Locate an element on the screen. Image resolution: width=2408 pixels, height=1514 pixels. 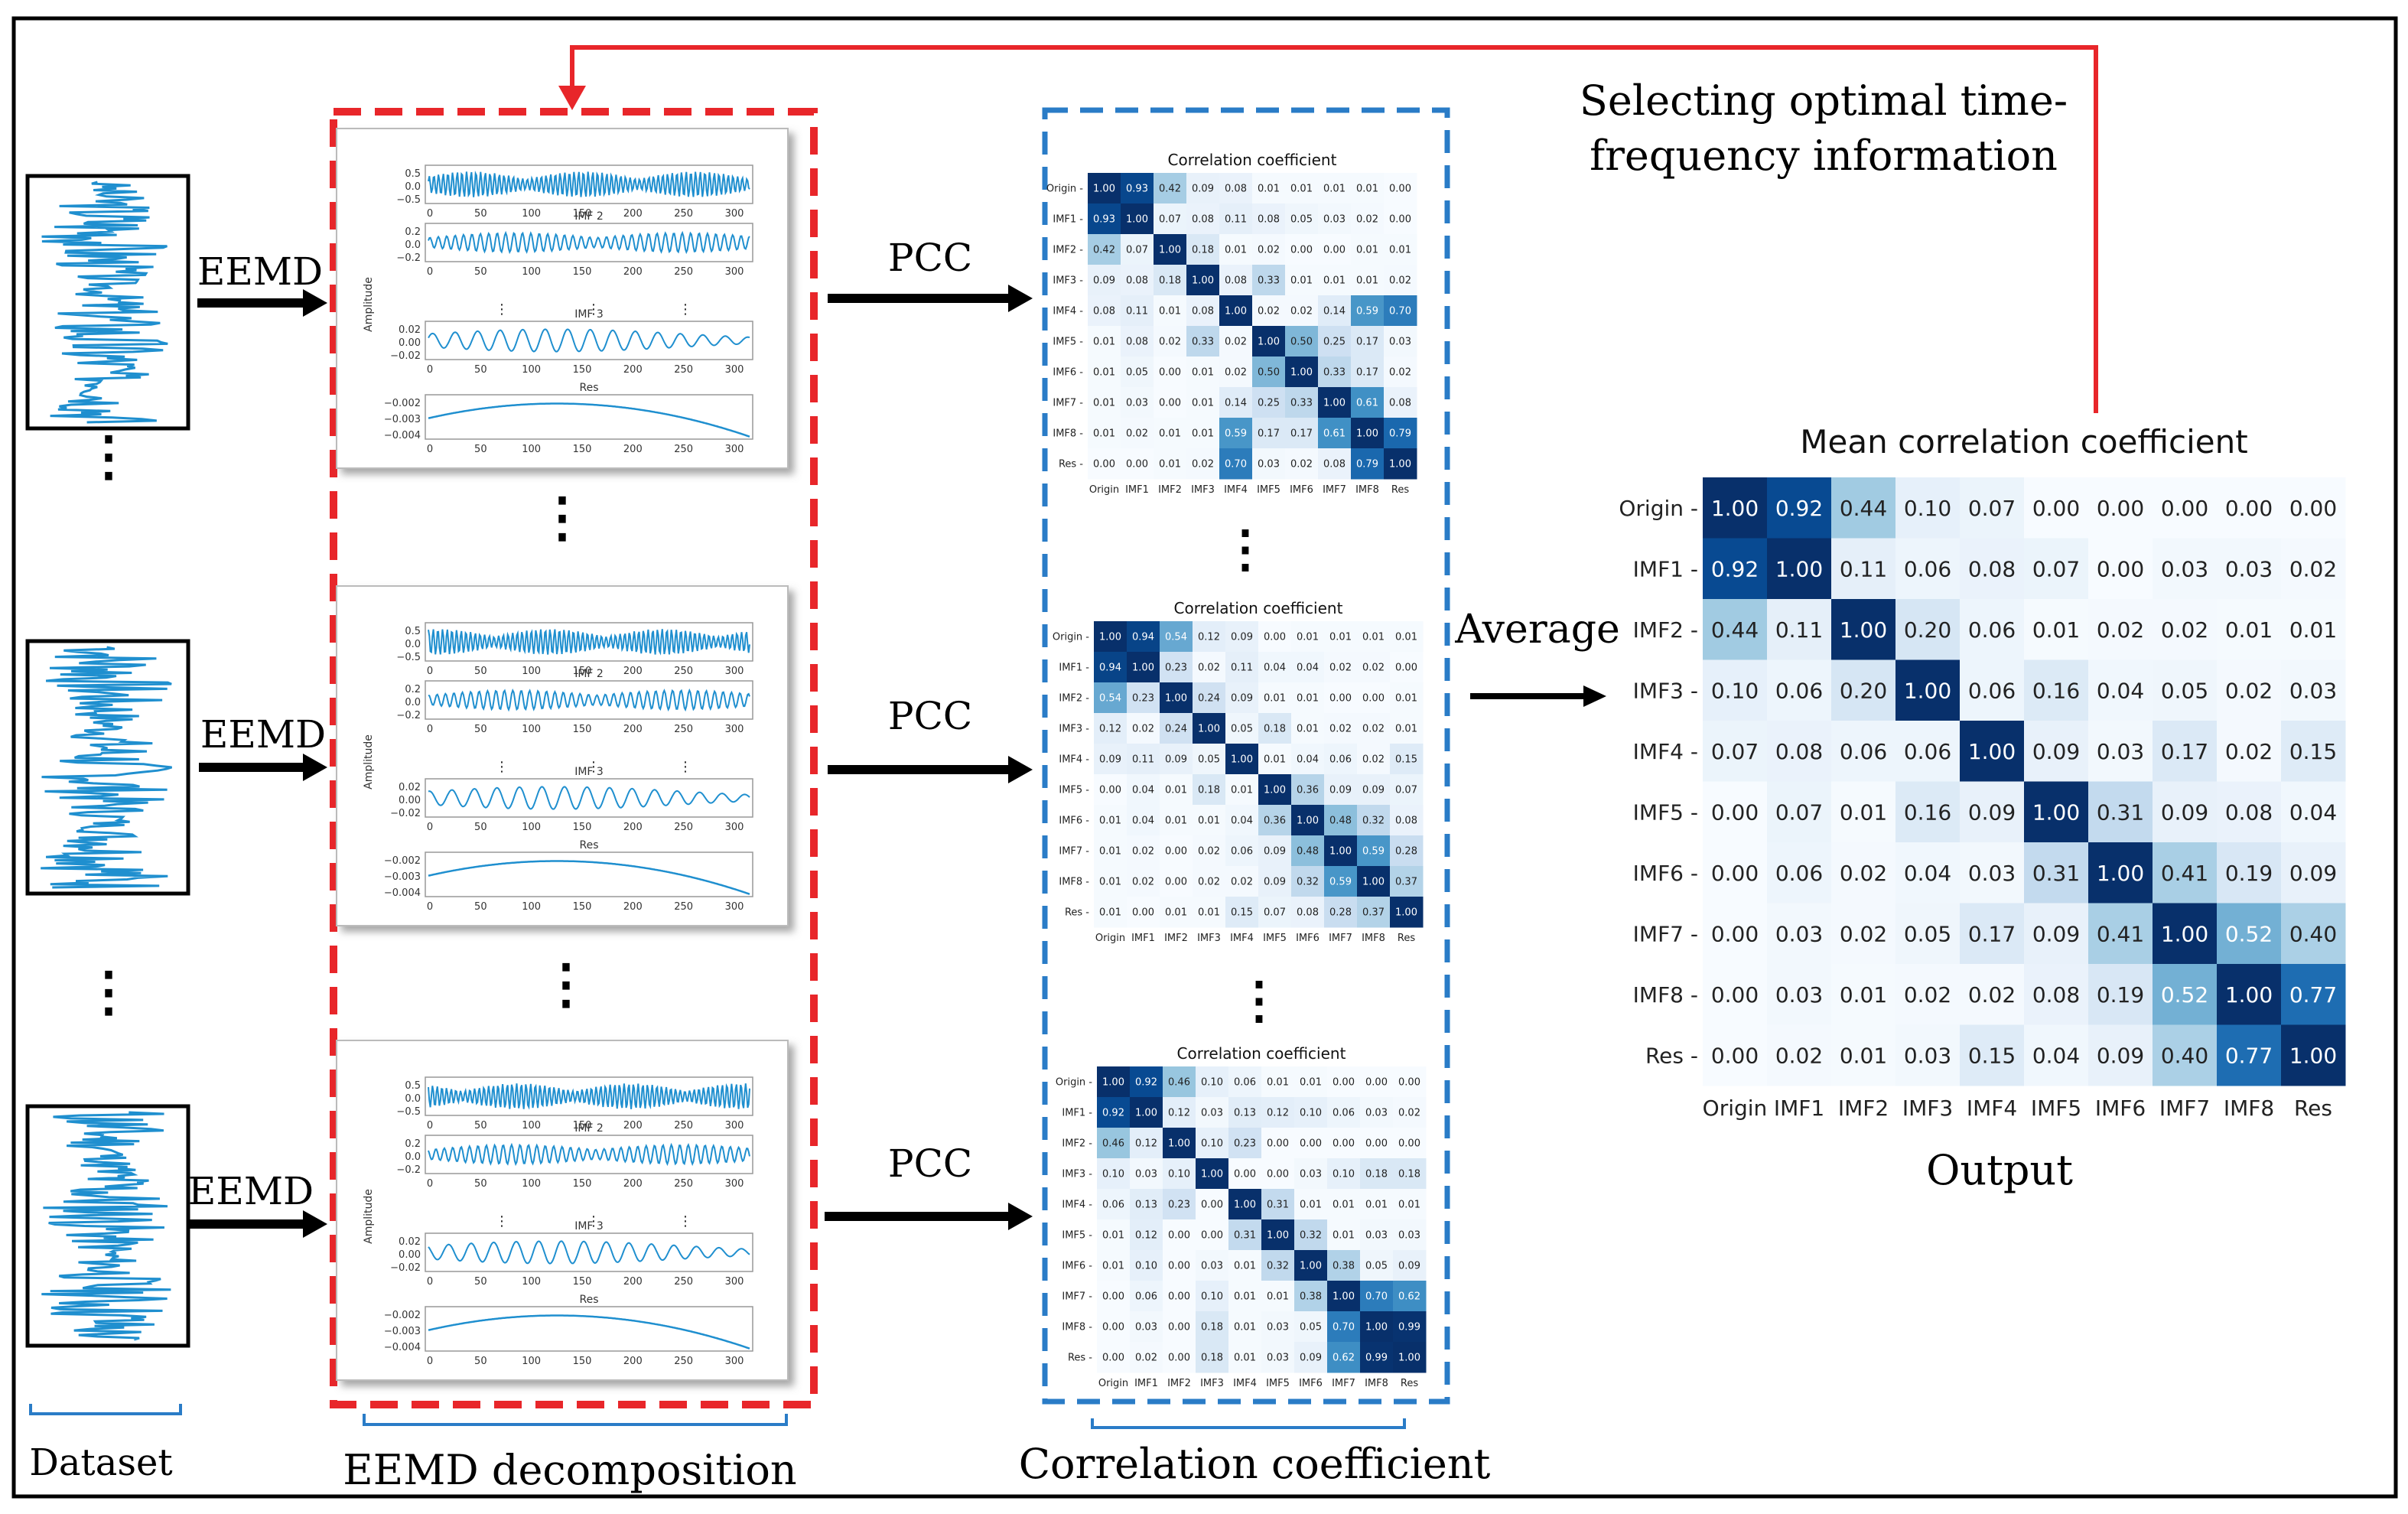
eemd-arrows: EEMD EEMD EEMD is located at coordinates (257, 743).